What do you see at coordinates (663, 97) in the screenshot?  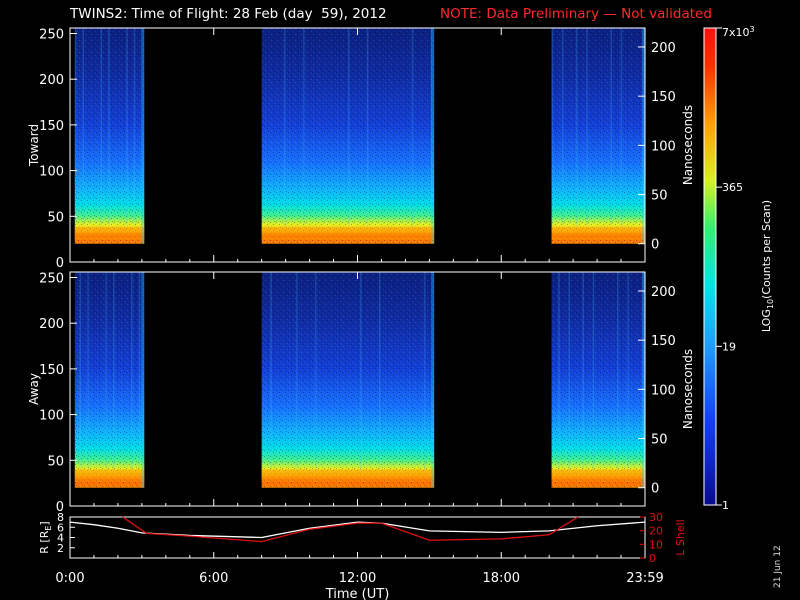 I see `y2-tick-label: 150` at bounding box center [663, 97].